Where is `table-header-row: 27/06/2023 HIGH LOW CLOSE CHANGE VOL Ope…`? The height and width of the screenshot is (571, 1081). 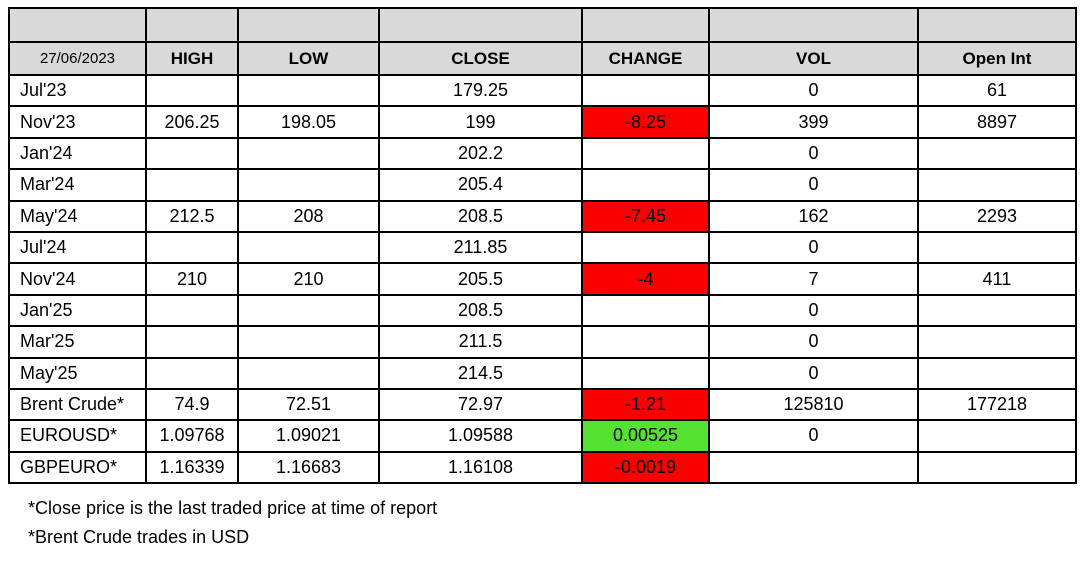 table-header-row: 27/06/2023 HIGH LOW CLOSE CHANGE VOL Ope… is located at coordinates (542, 58).